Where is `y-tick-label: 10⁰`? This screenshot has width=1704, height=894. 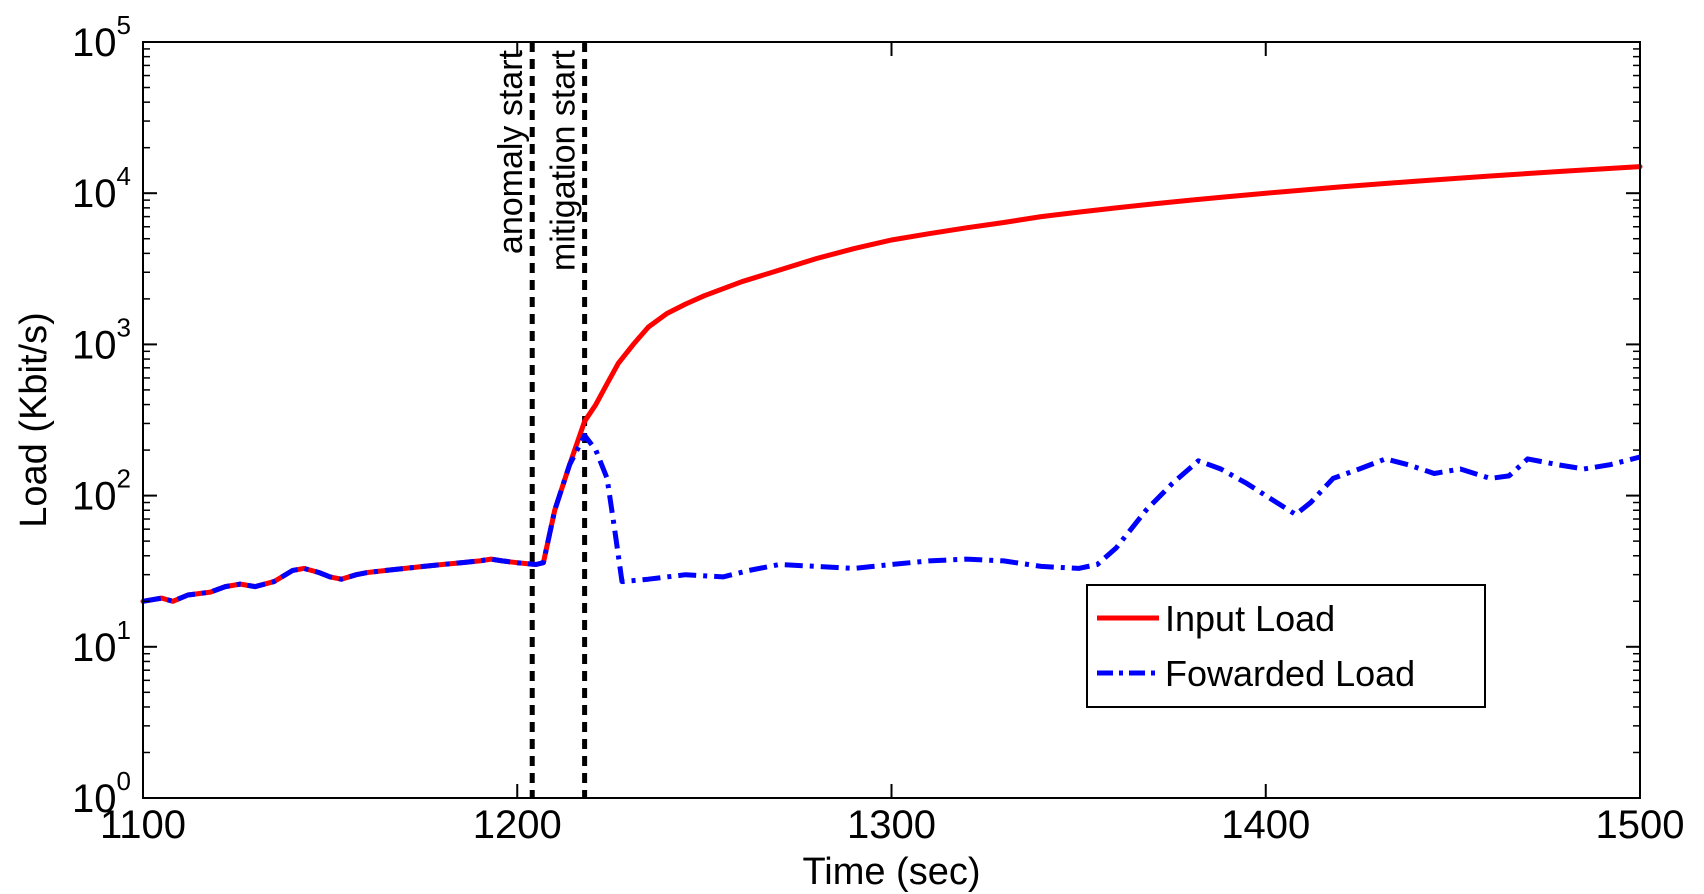
y-tick-label: 10⁰ is located at coordinates (101, 793).